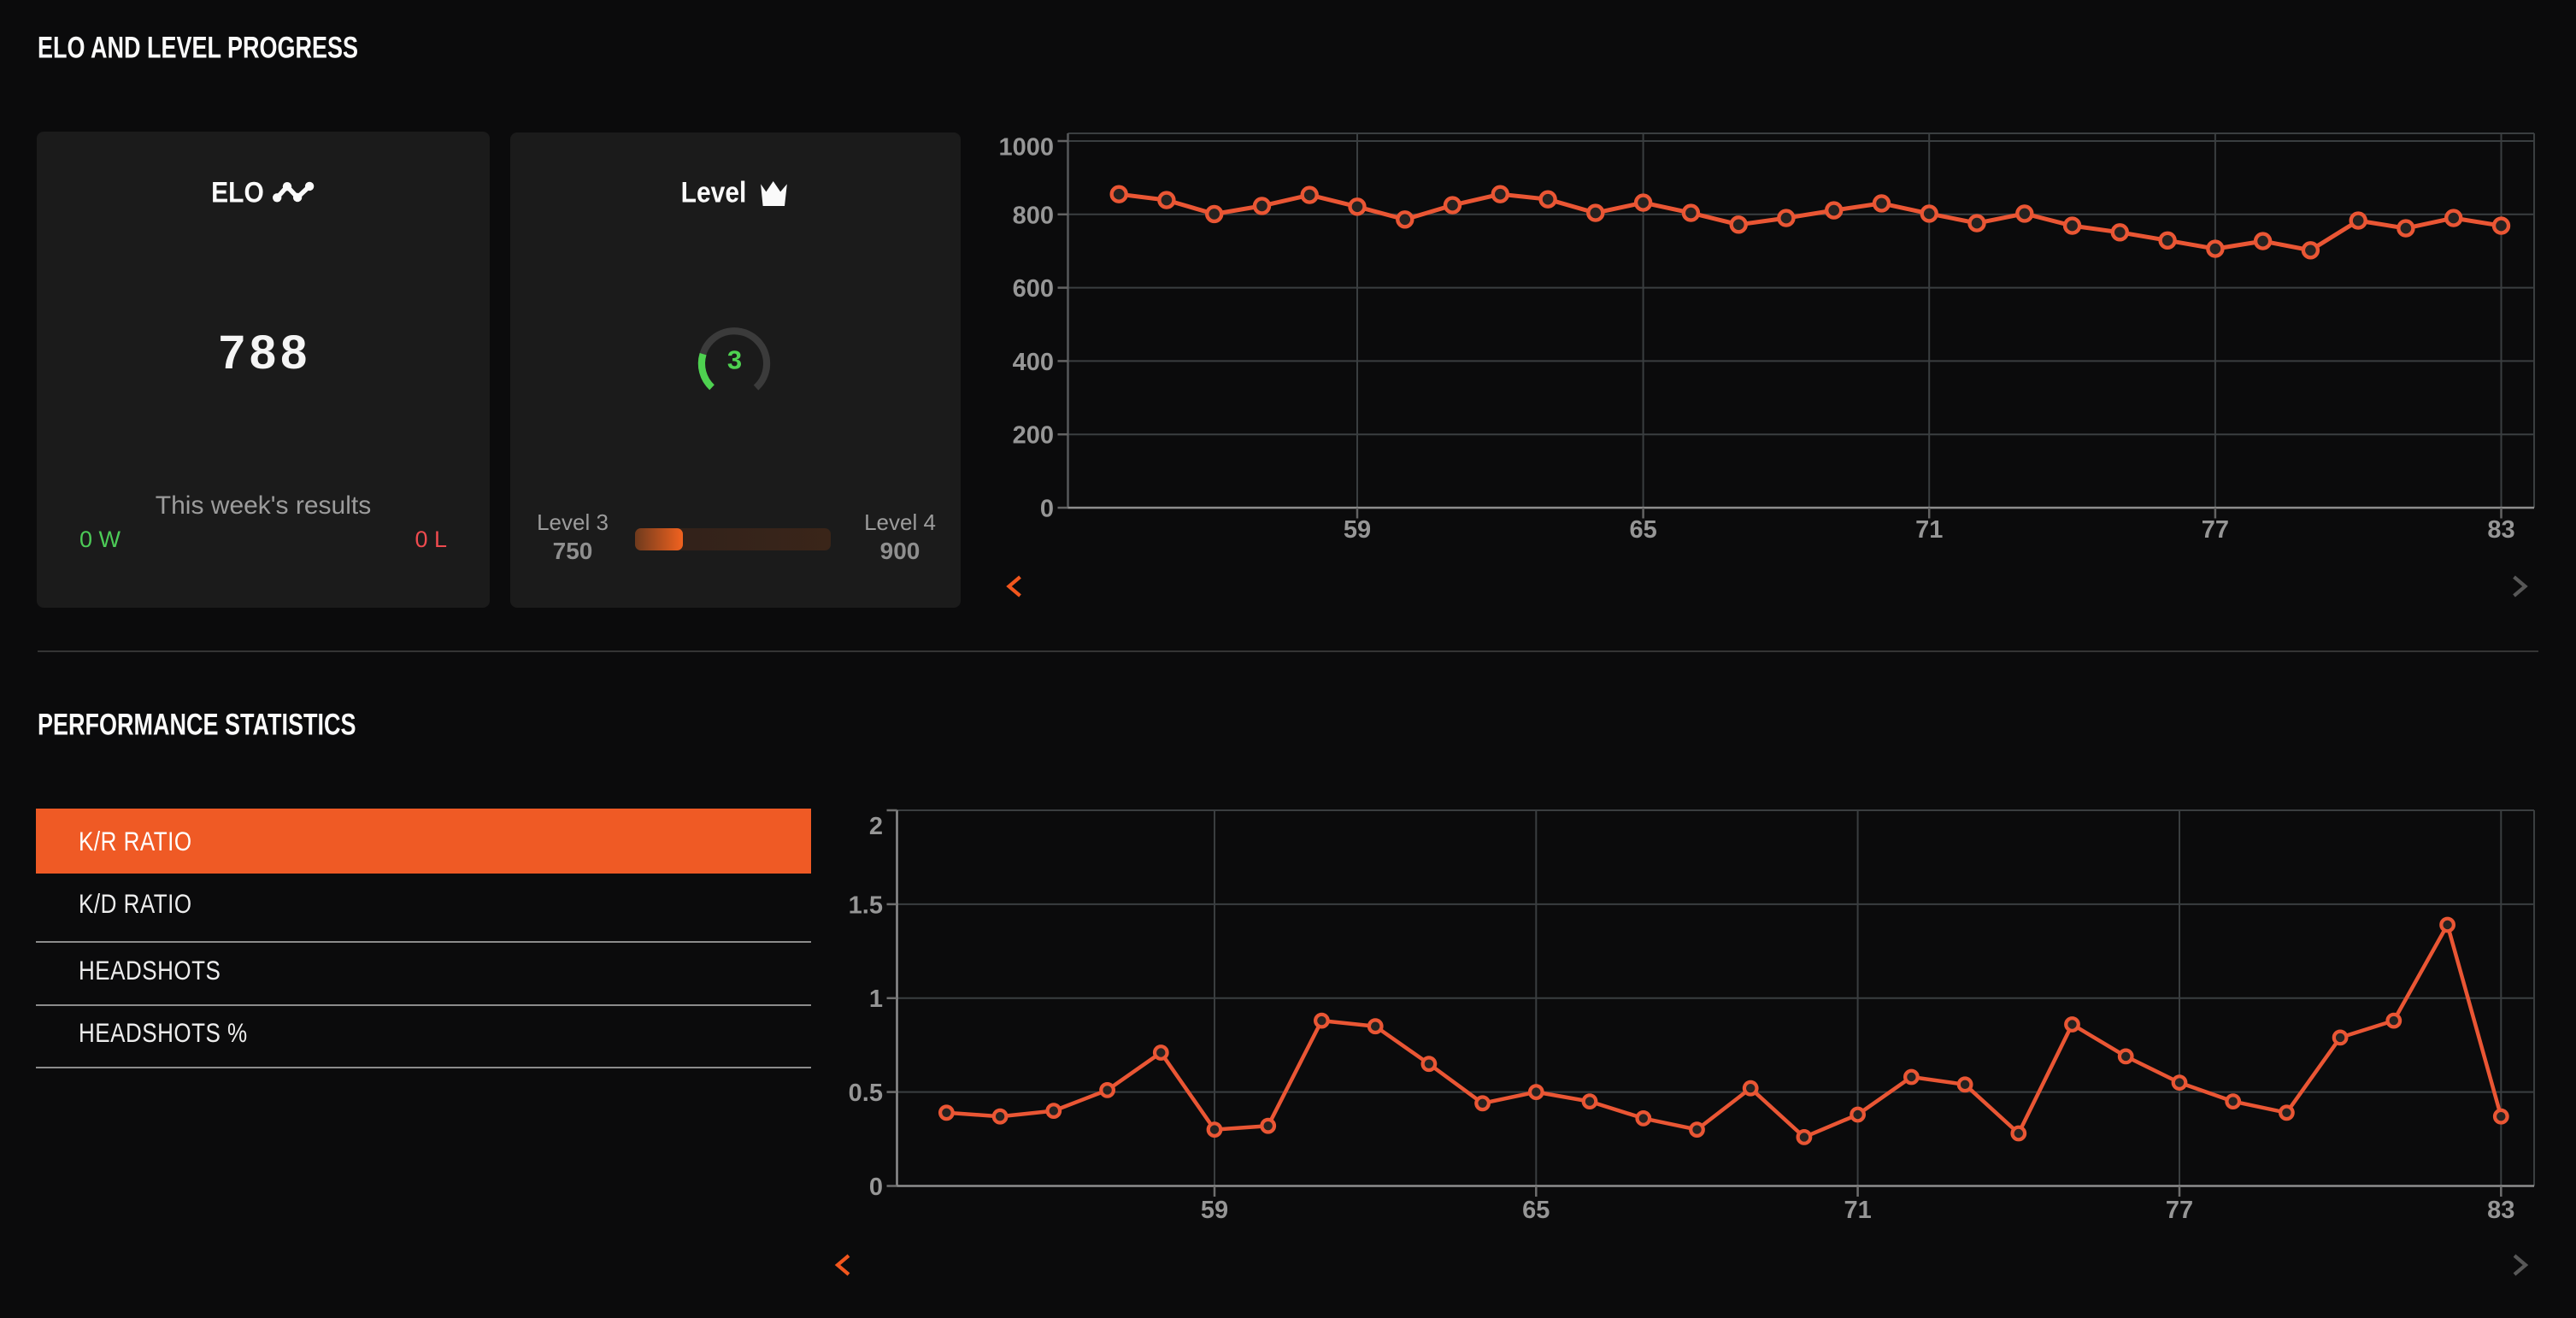 This screenshot has height=1318, width=2576. What do you see at coordinates (1033, 215) in the screenshot?
I see `svg-text: 800` at bounding box center [1033, 215].